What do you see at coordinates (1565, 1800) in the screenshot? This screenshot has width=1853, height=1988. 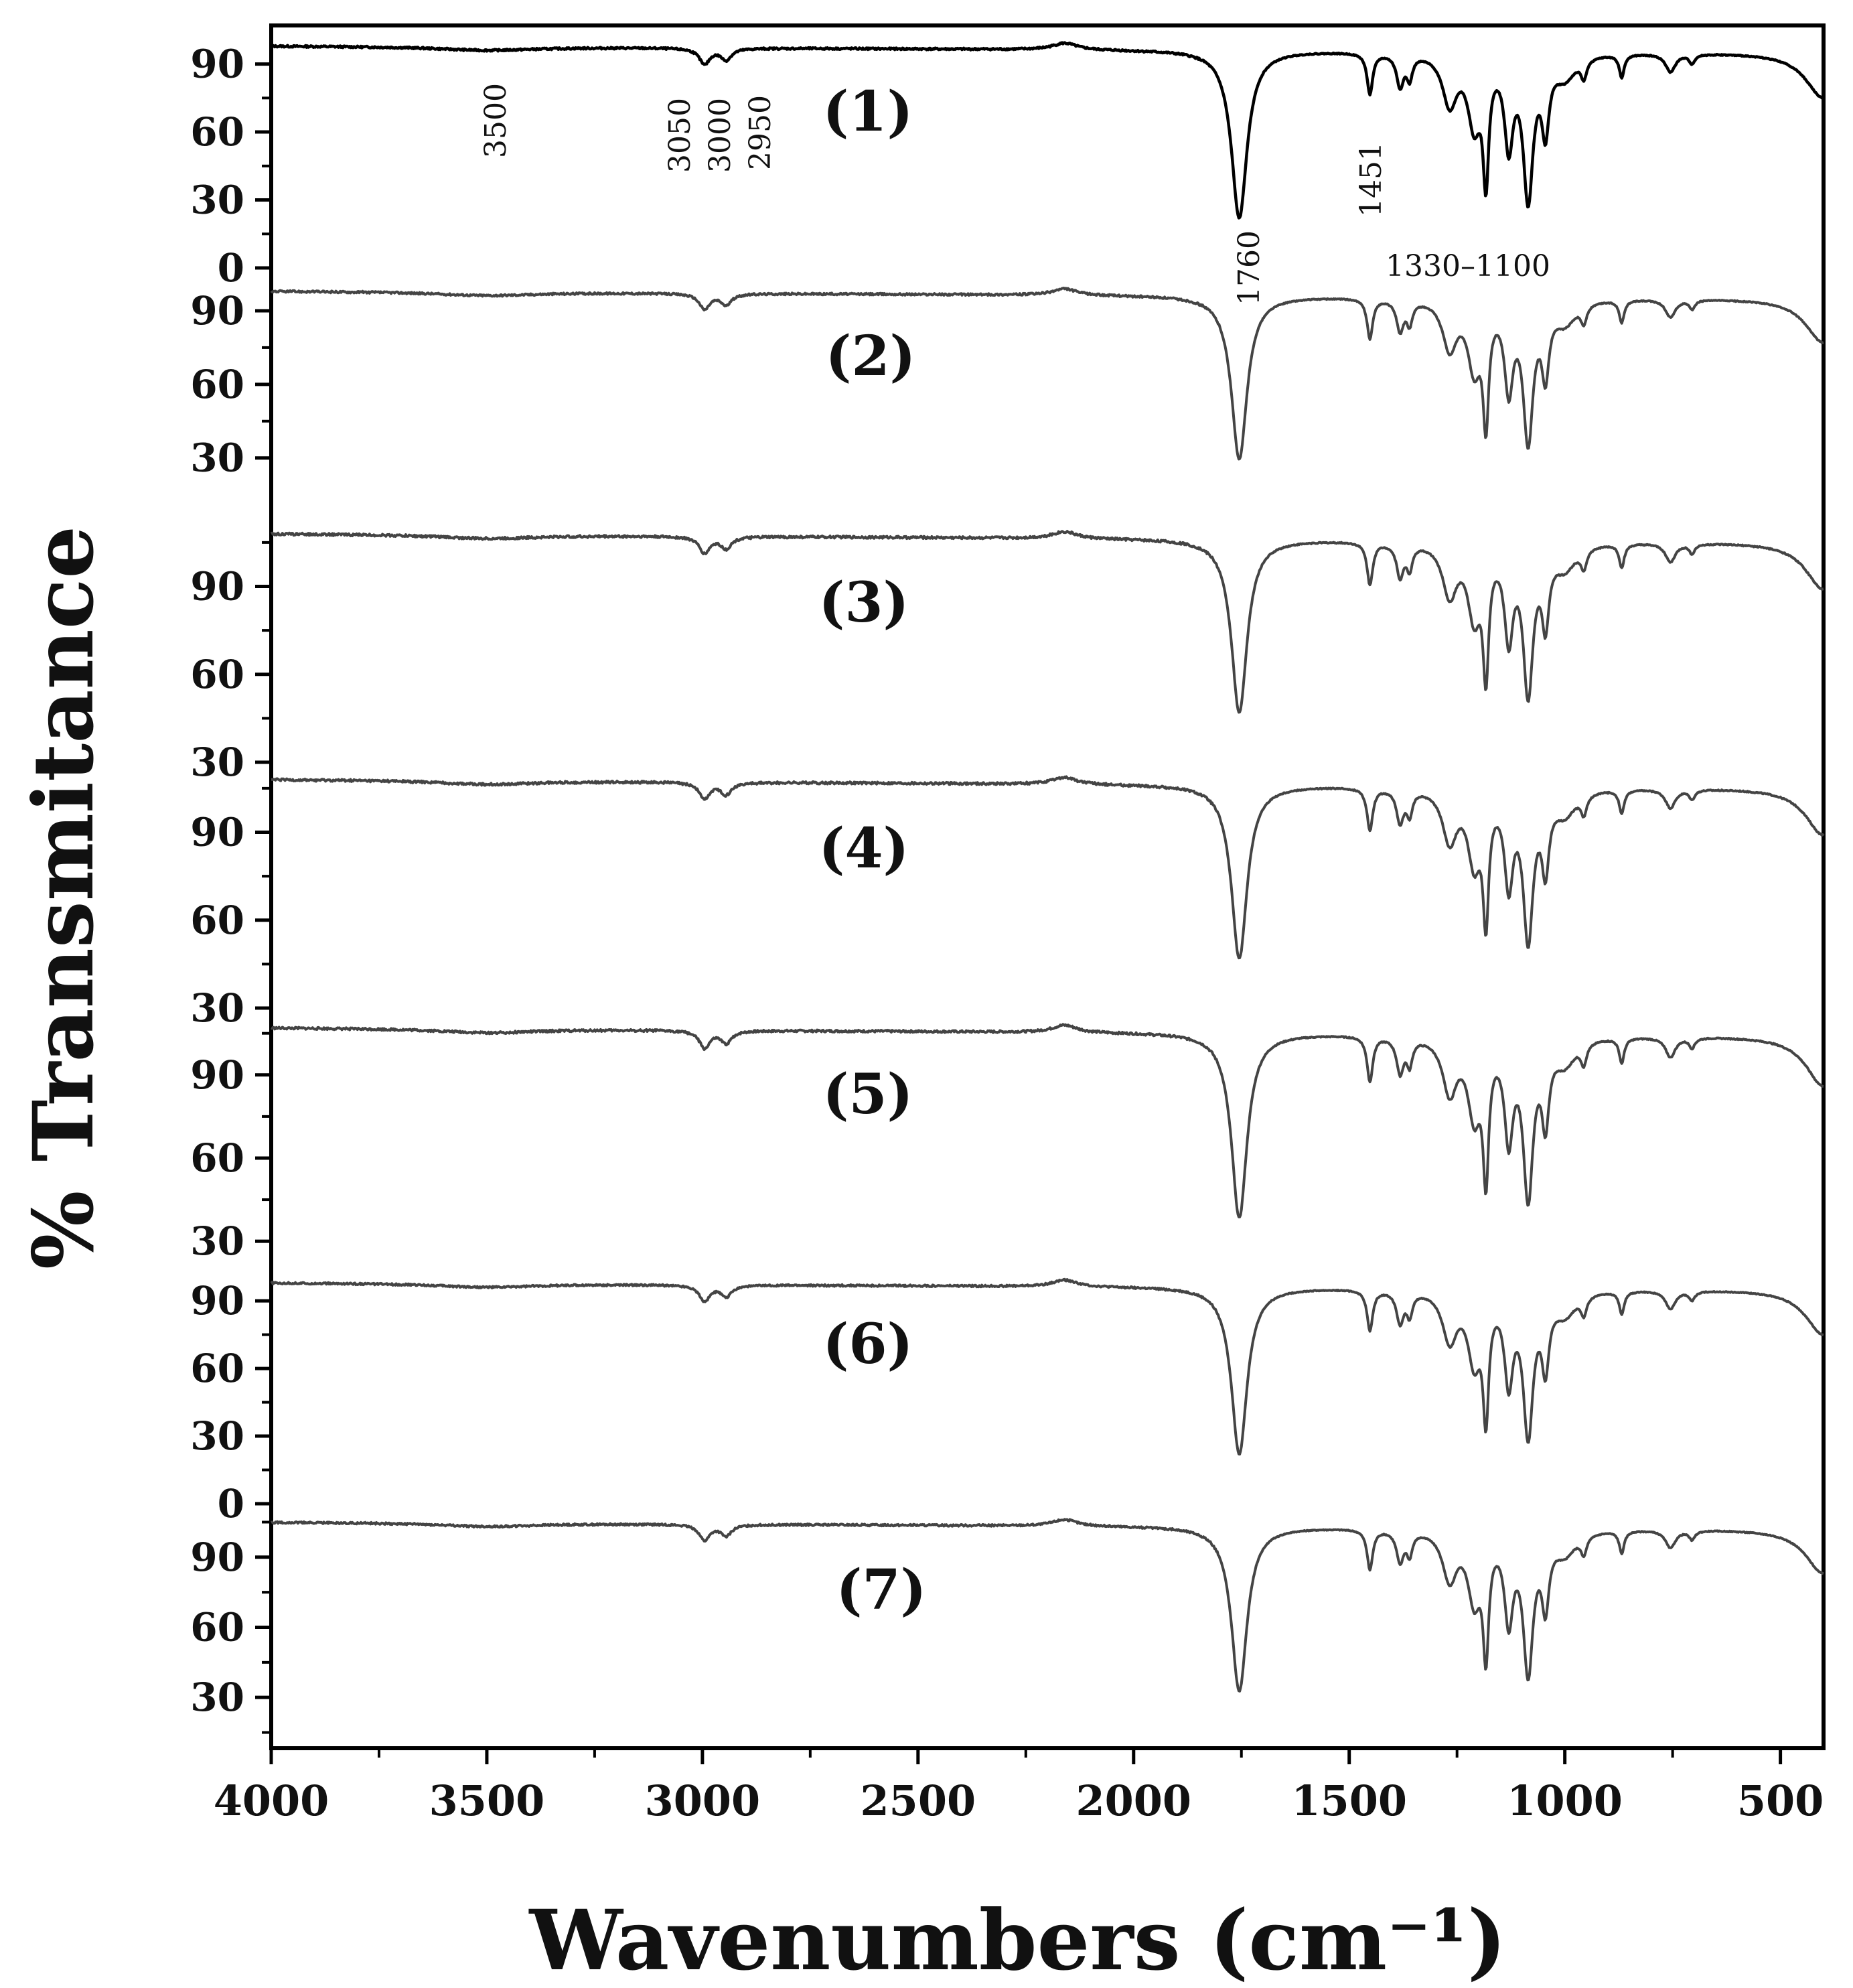 I see `x-tick-label: 1000` at bounding box center [1565, 1800].